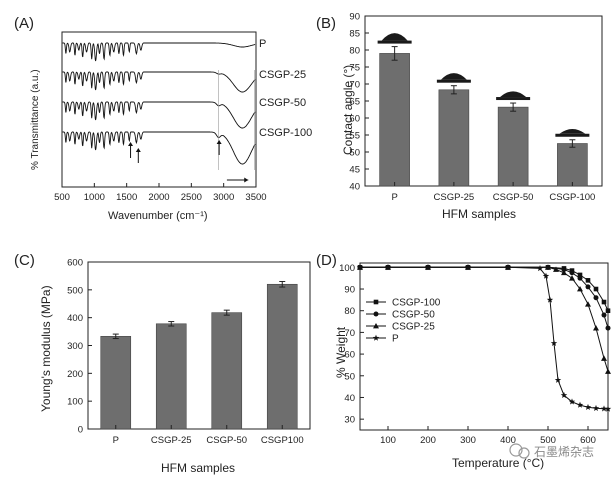 This screenshot has height=483, width=616. Describe the element at coordinates (468, 440) in the screenshot. I see `chart-d-xtick-label-2: 300` at that location.